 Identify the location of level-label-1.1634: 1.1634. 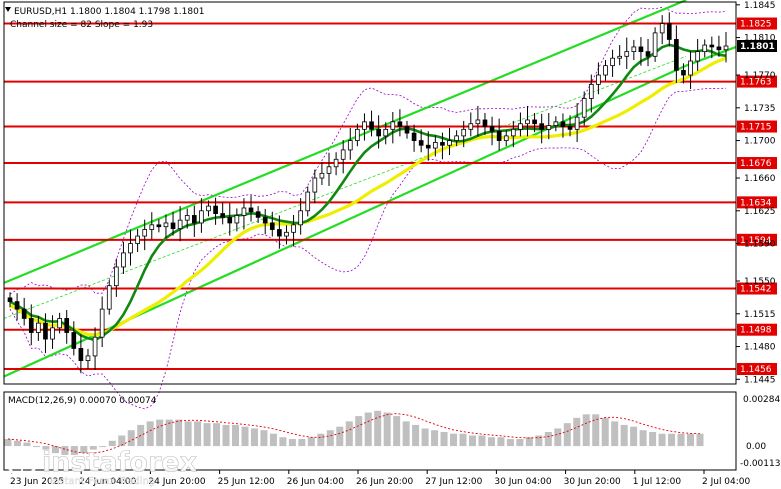
(756, 203).